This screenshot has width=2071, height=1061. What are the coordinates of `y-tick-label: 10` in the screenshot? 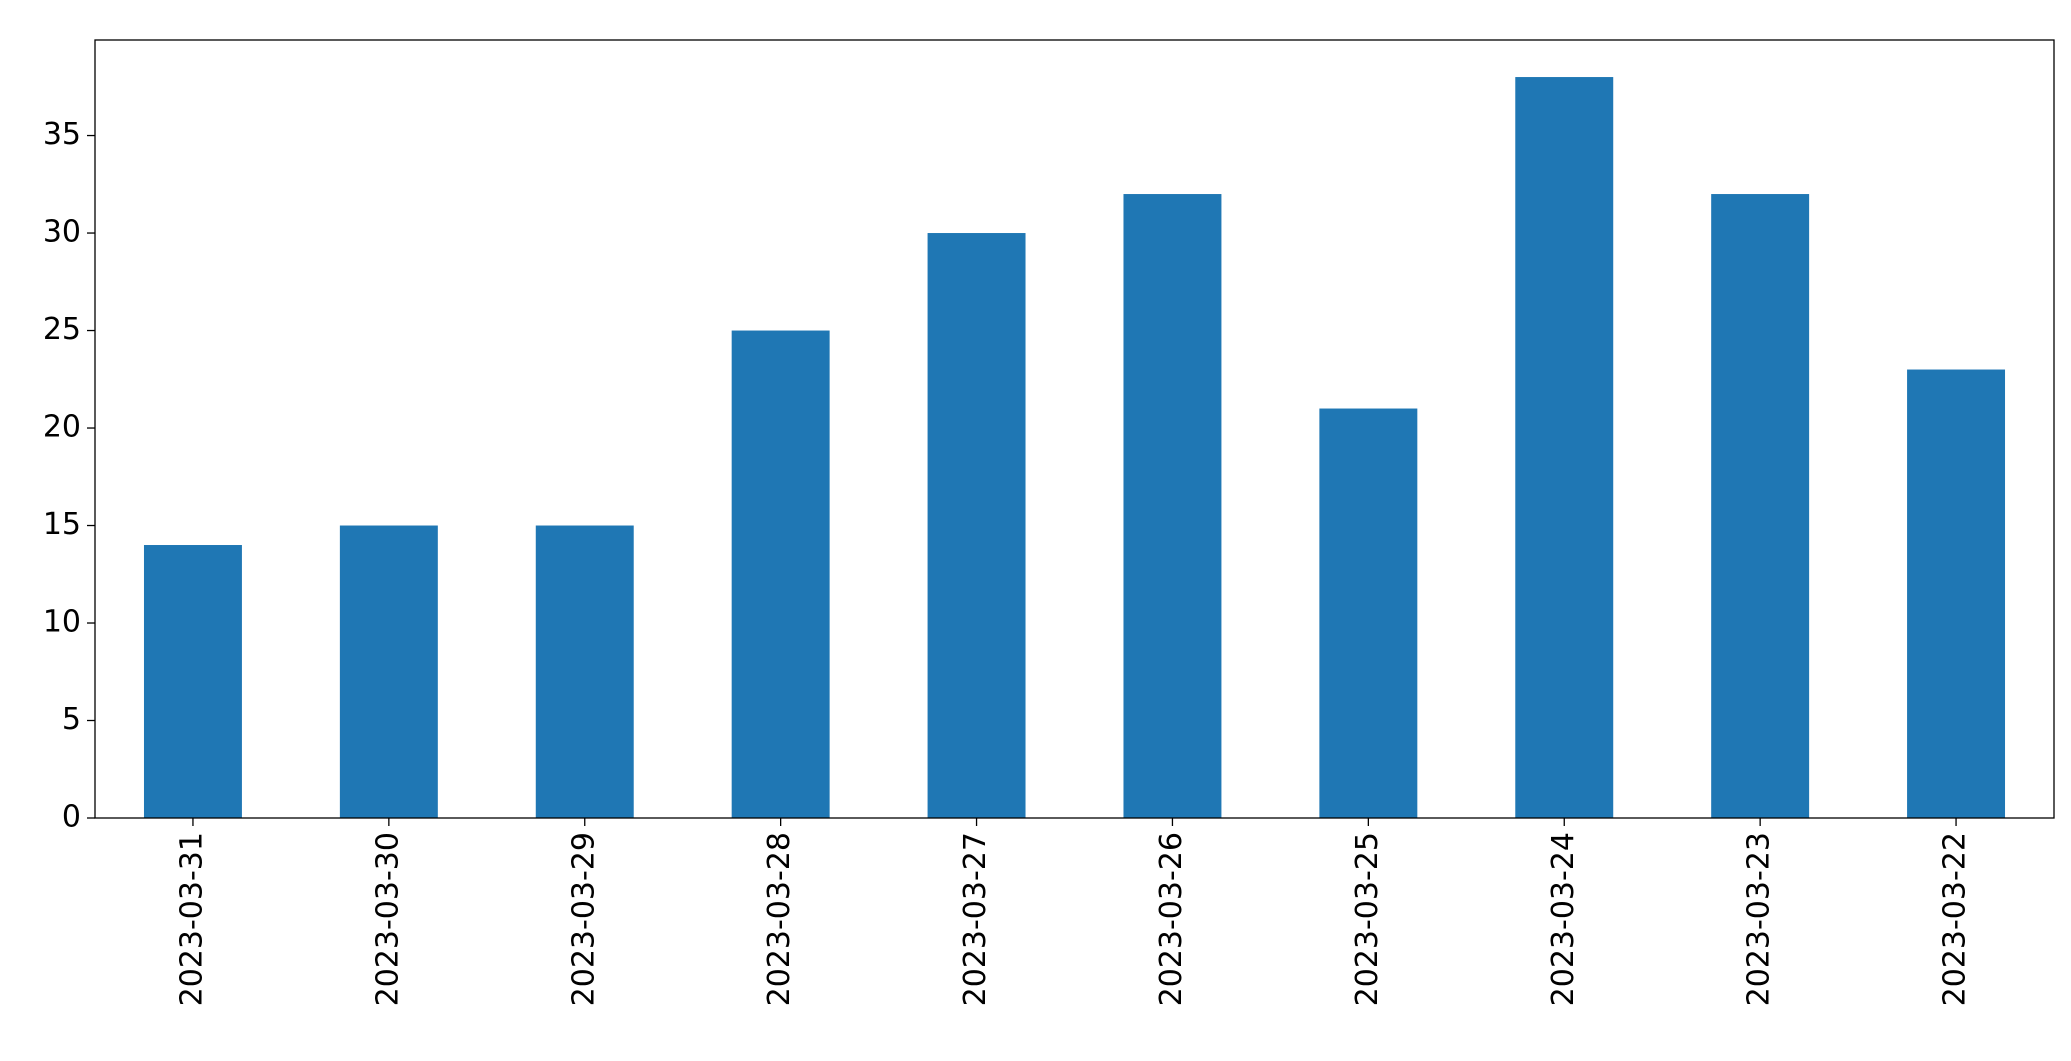 It's located at (62, 622).